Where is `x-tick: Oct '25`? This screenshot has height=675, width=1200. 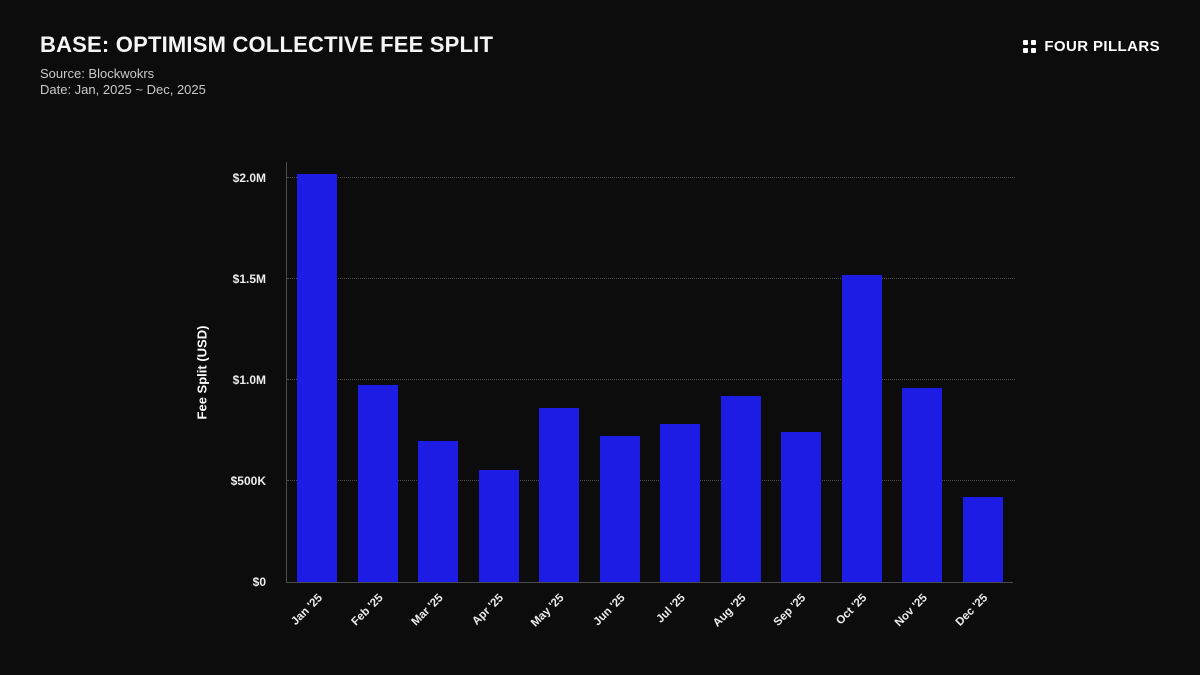
x-tick: Oct '25 is located at coordinates (861, 619).